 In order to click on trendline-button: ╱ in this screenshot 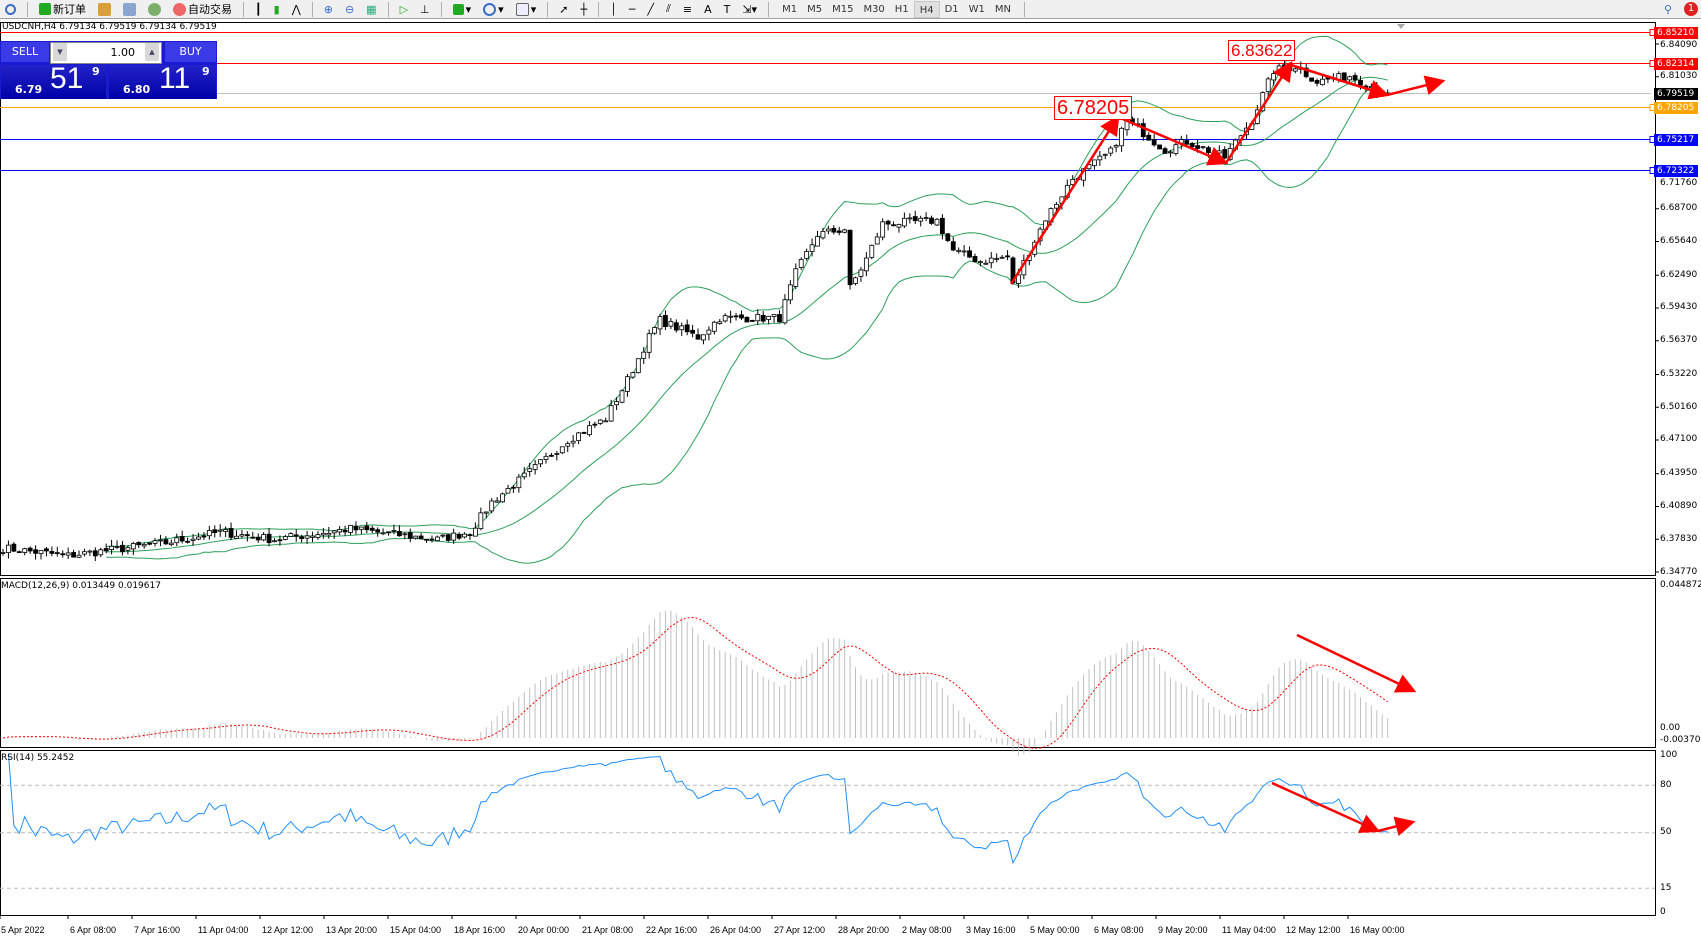, I will do `click(650, 9)`.